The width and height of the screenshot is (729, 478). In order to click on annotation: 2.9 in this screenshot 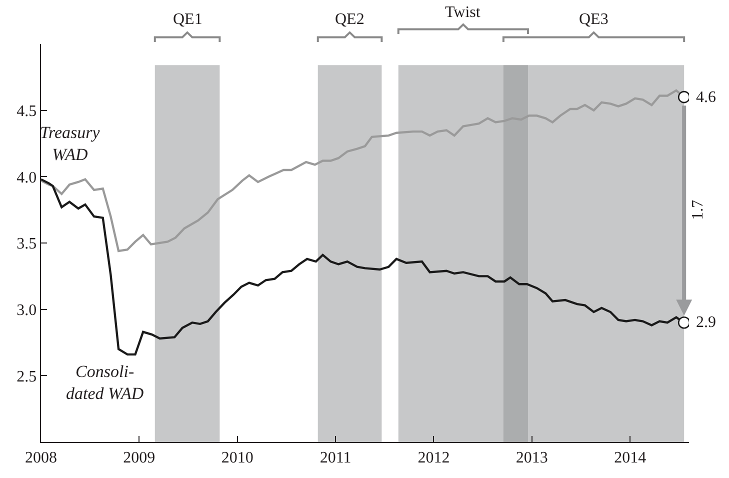, I will do `click(706, 322)`.